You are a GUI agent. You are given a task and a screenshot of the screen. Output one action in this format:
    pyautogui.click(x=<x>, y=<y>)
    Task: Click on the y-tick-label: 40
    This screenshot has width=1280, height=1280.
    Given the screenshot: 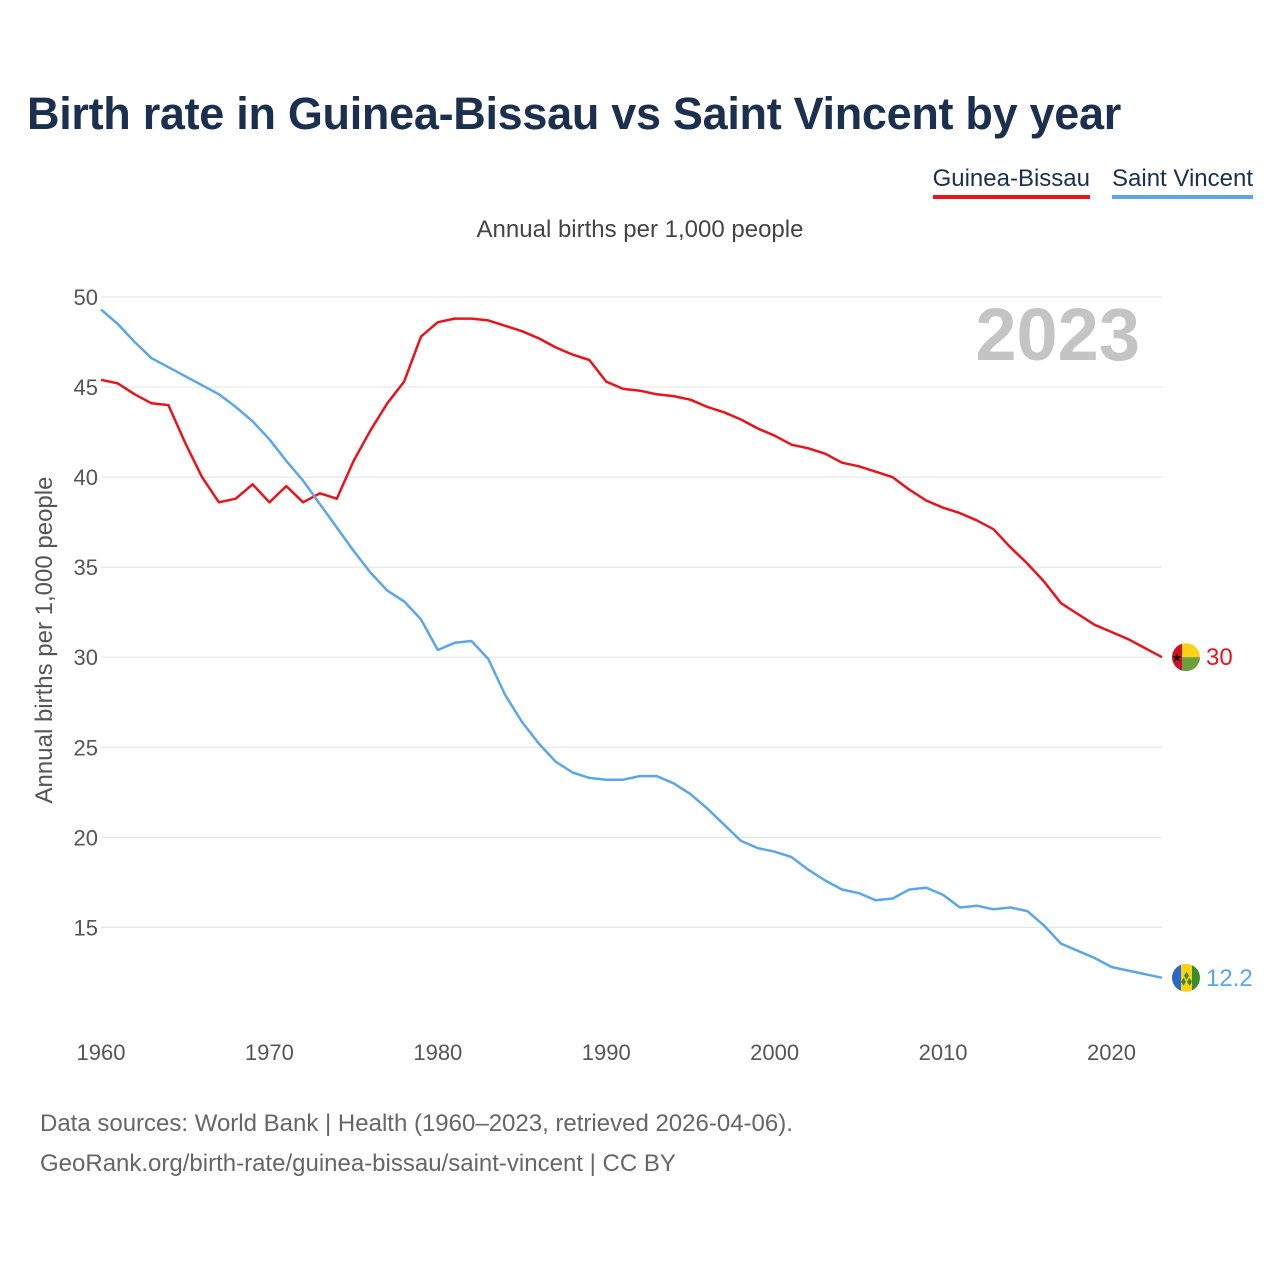 What is the action you would take?
    pyautogui.click(x=86, y=477)
    